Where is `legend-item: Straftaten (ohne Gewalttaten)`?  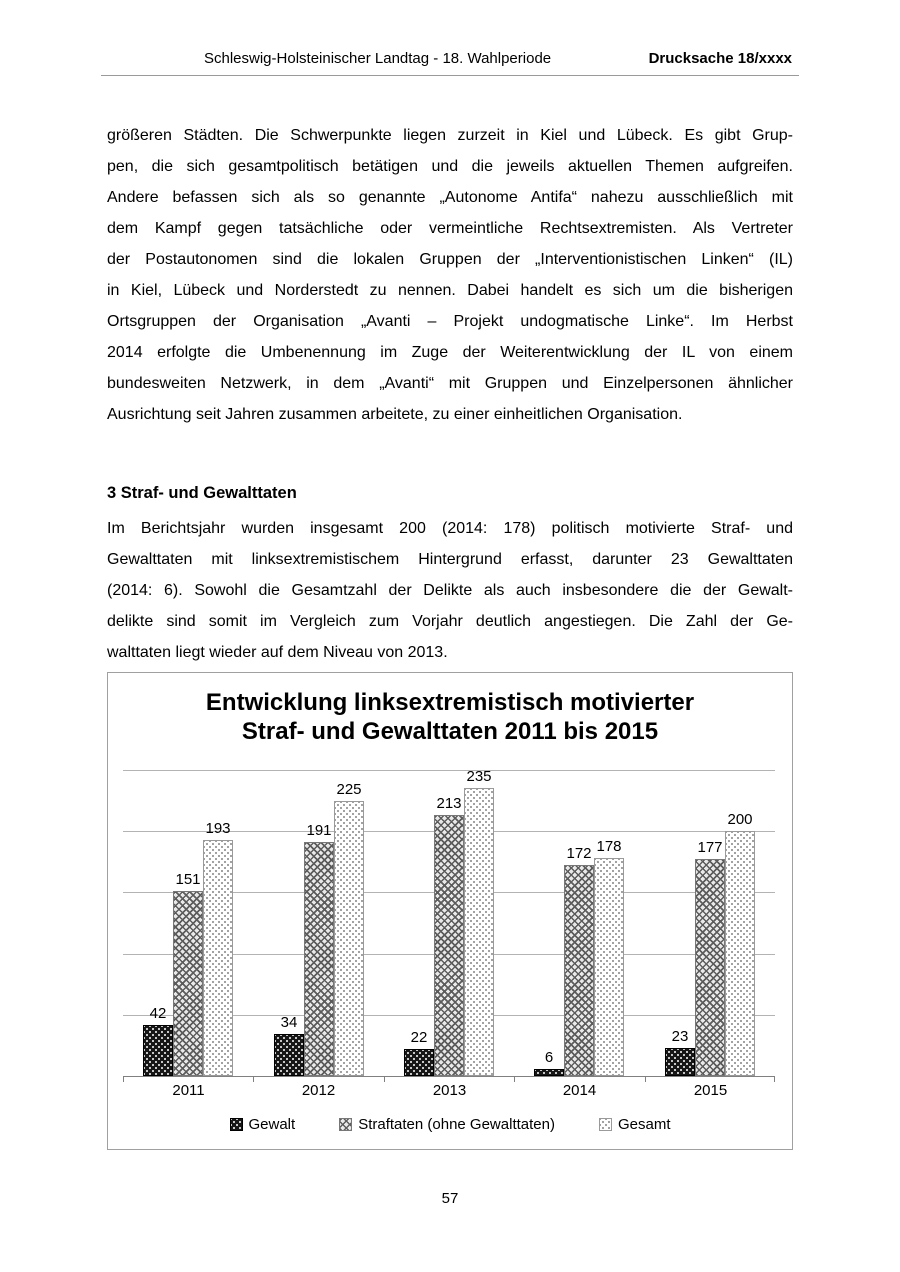 legend-item: Straftaten (ohne Gewalttaten) is located at coordinates (447, 1124).